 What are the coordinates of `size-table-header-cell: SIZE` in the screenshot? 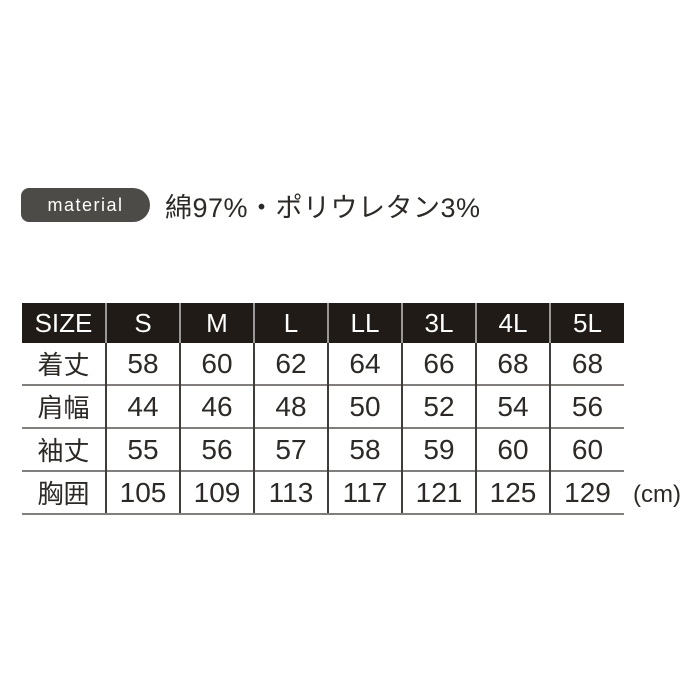 It's located at (64, 323).